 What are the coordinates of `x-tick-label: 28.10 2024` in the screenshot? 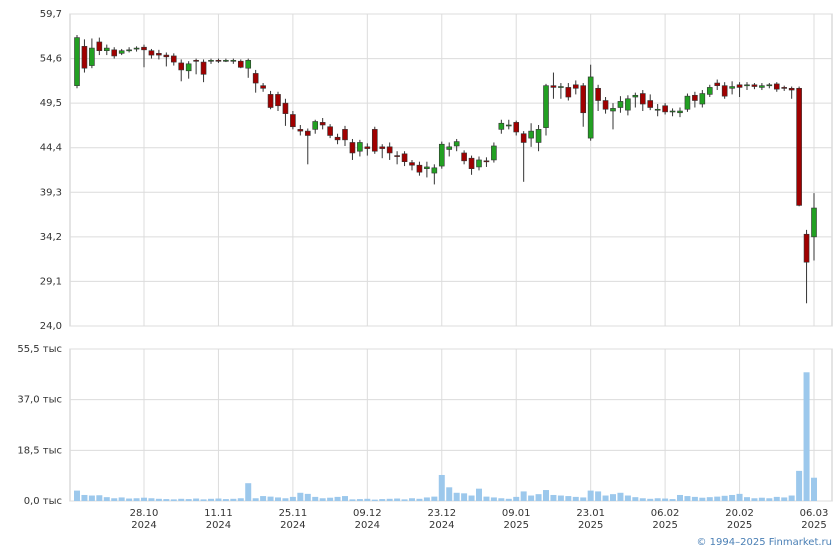 It's located at (144, 519).